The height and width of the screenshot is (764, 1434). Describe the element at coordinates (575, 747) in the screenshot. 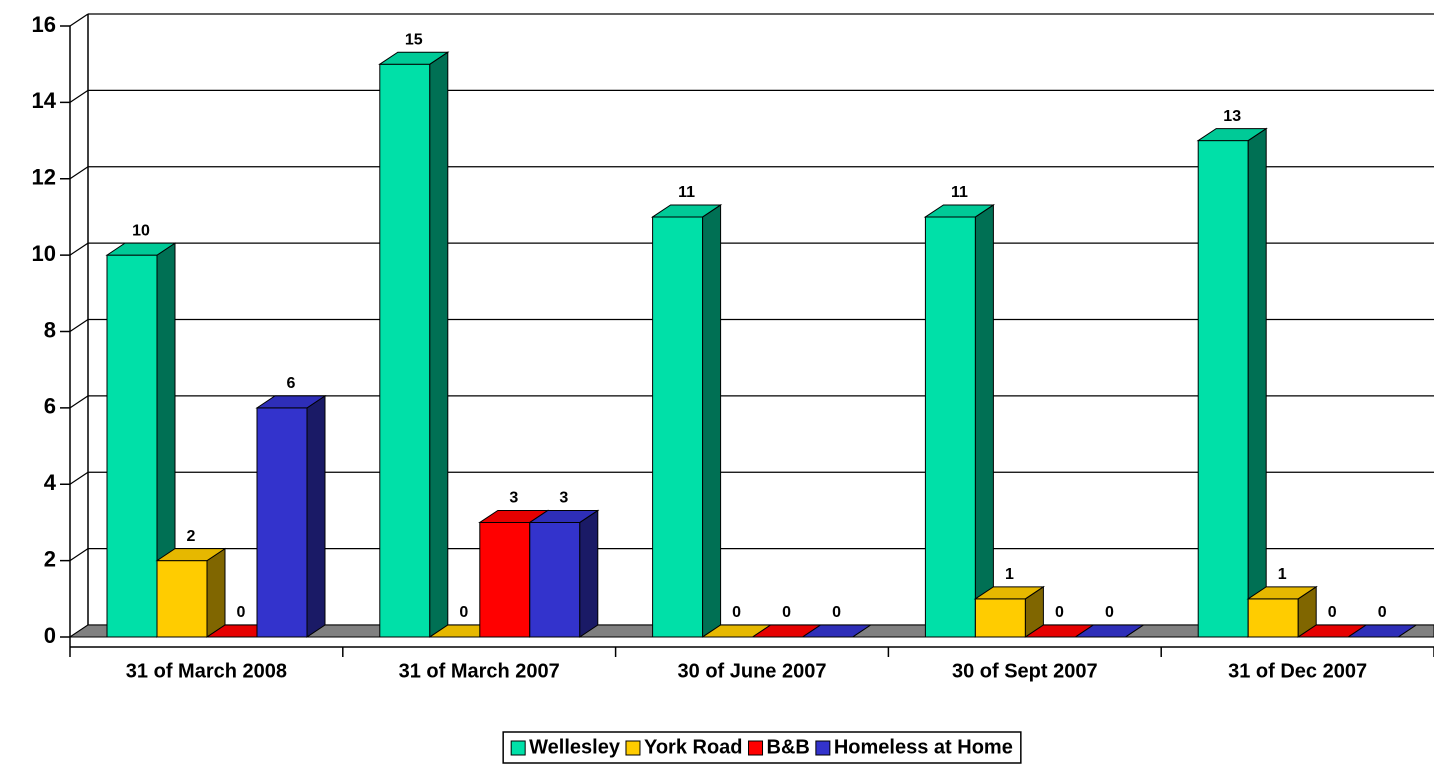

I see `legend-label: Wellesley` at that location.